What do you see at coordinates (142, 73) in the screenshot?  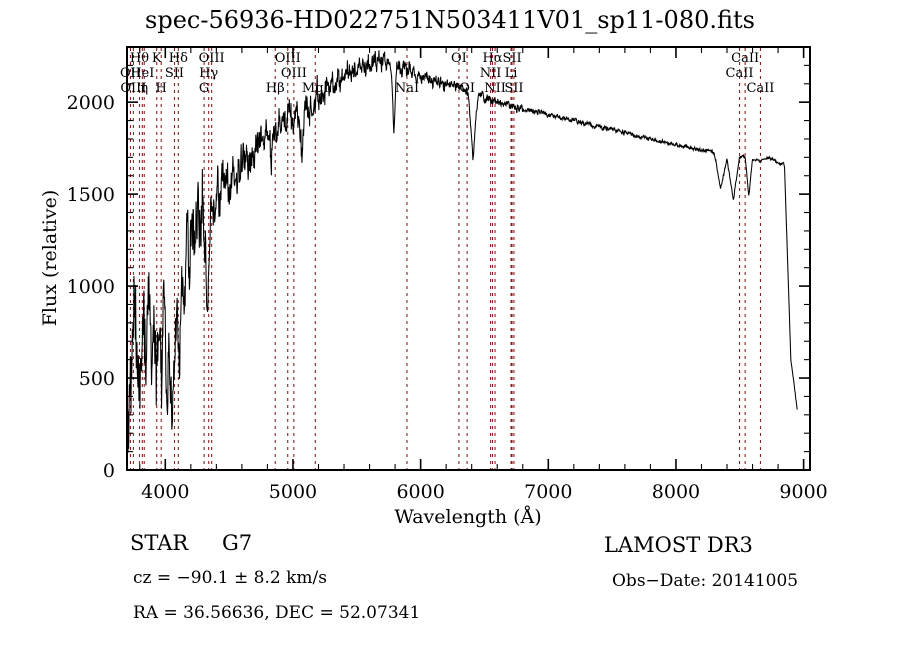 I see `spectral-line-label: HeI` at bounding box center [142, 73].